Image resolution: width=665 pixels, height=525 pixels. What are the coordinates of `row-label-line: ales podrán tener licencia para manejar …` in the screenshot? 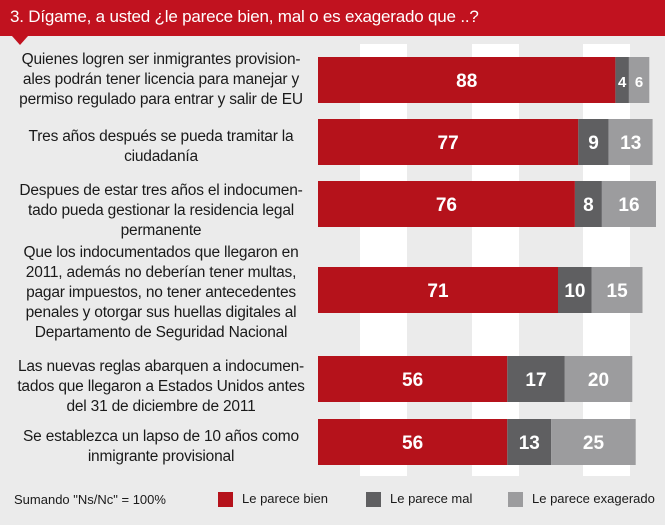 It's located at (161, 79).